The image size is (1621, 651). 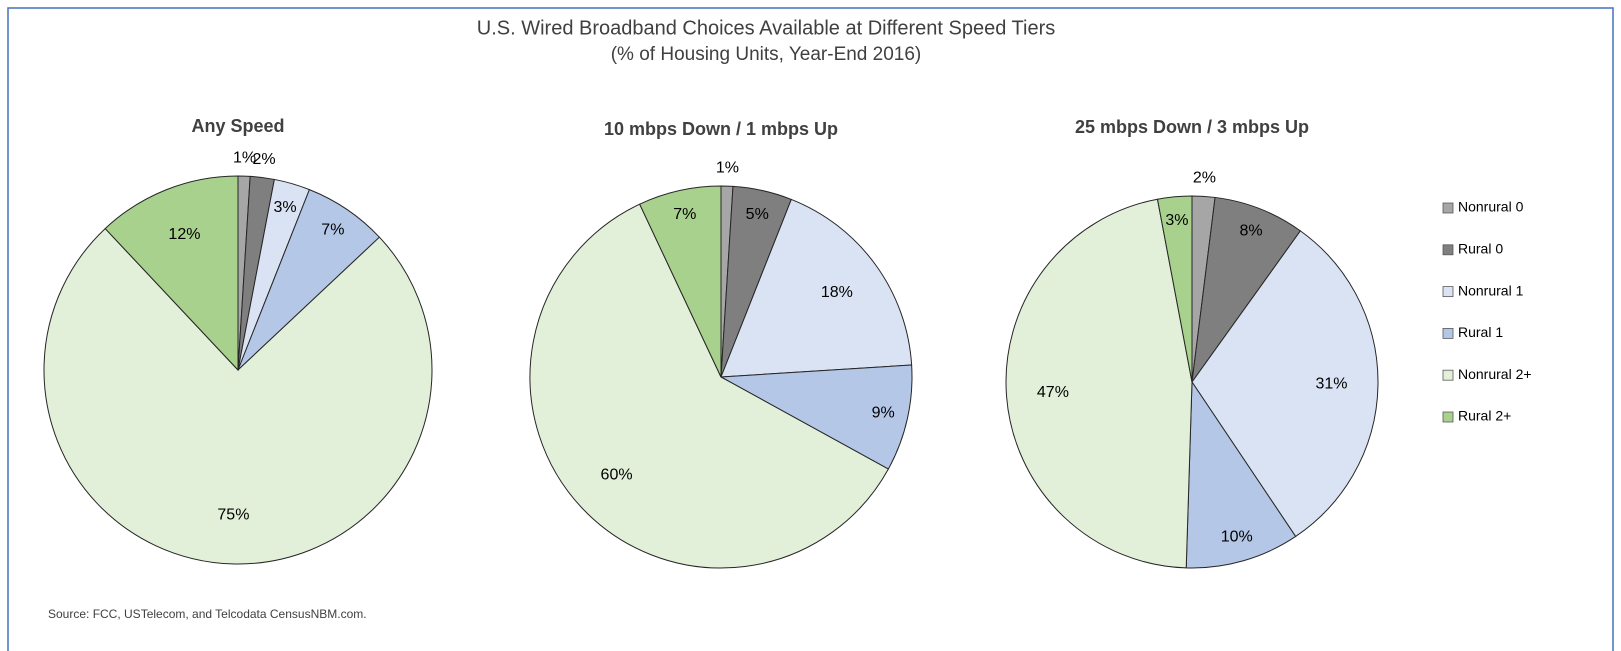 I want to click on legend-label: Nonrural 2+, so click(x=1495, y=374).